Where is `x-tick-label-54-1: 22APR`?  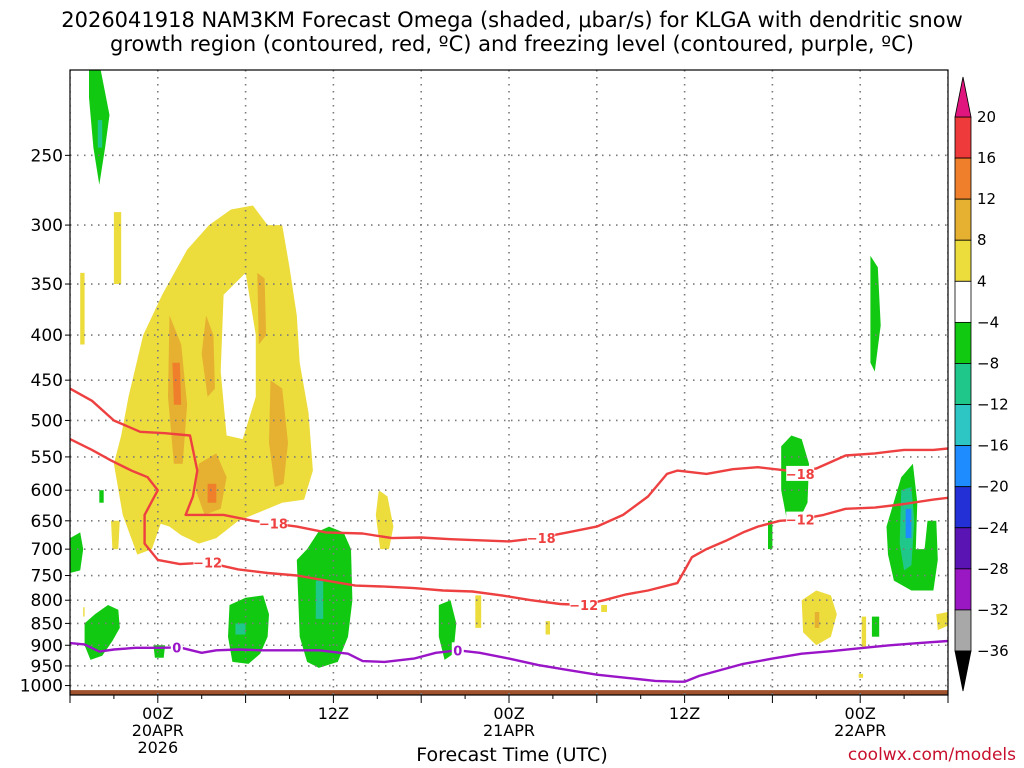
x-tick-label-54-1: 22APR is located at coordinates (860, 730).